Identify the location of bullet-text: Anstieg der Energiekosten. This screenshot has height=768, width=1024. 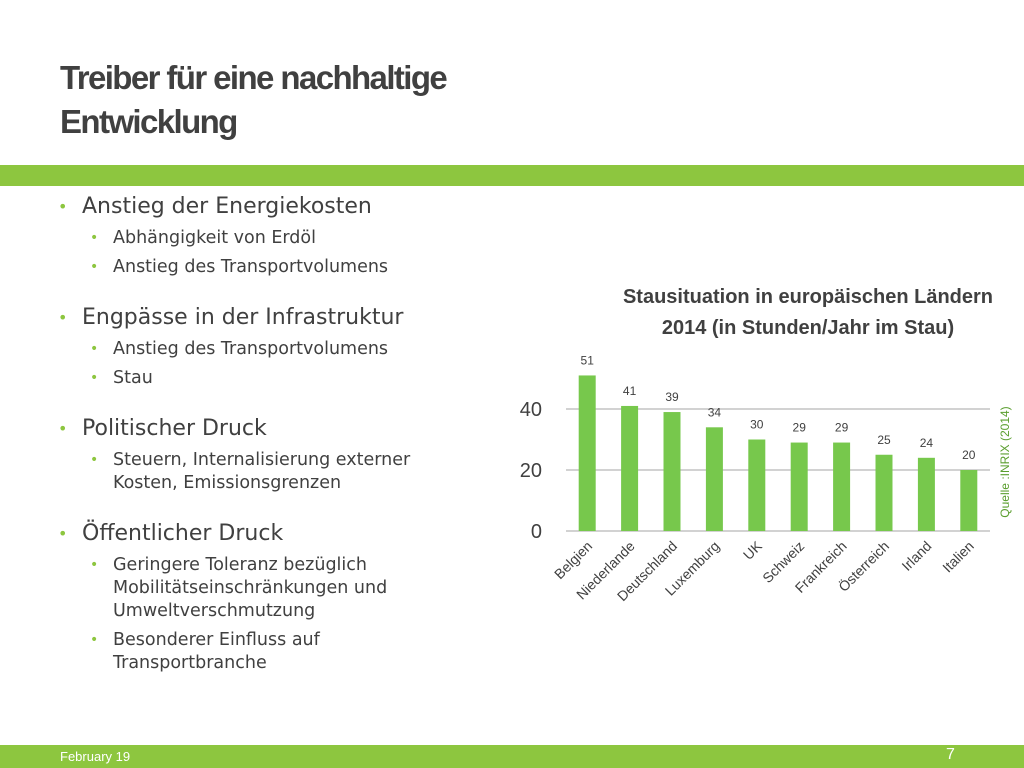
(227, 206).